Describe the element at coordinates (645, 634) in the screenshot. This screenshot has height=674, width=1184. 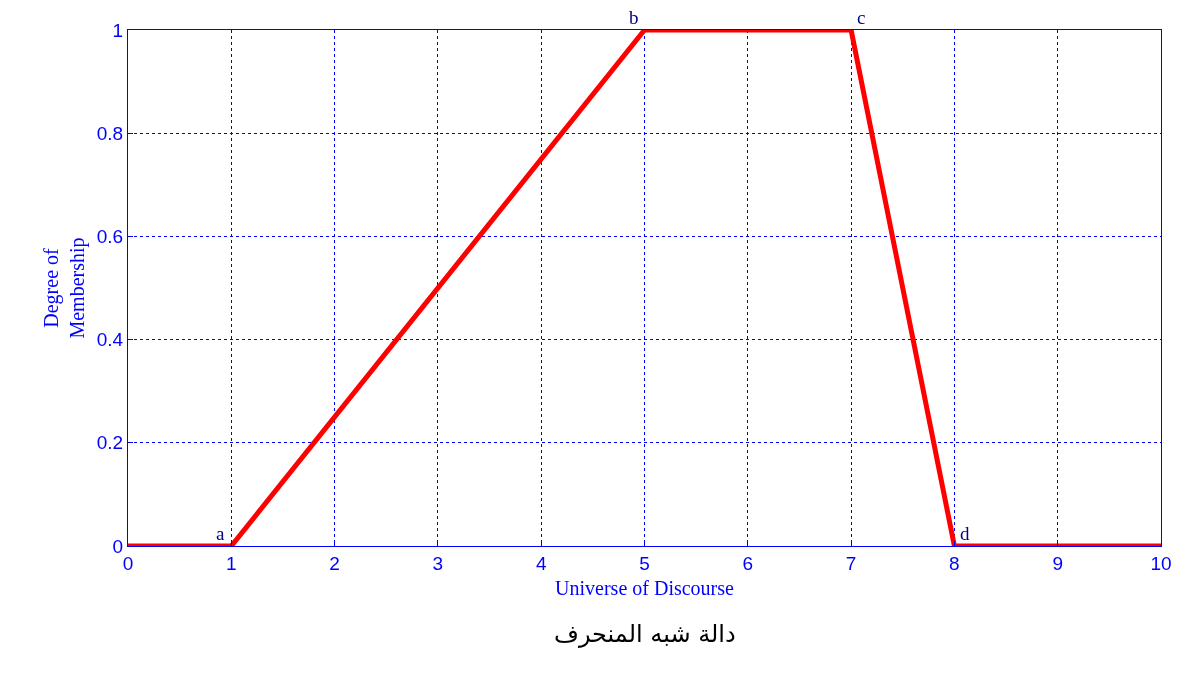
I see `text: دالة شبه المنحرف` at that location.